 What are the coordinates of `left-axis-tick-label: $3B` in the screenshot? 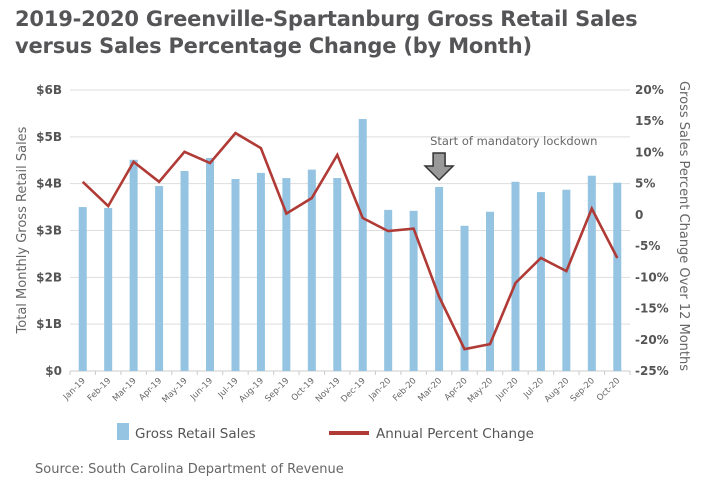 It's located at (49, 231).